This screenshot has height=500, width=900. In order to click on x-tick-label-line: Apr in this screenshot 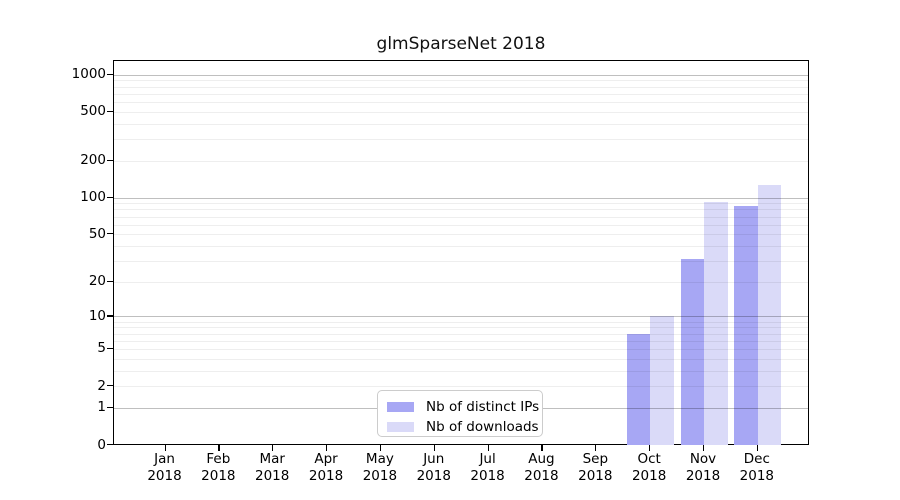, I will do `click(326, 459)`.